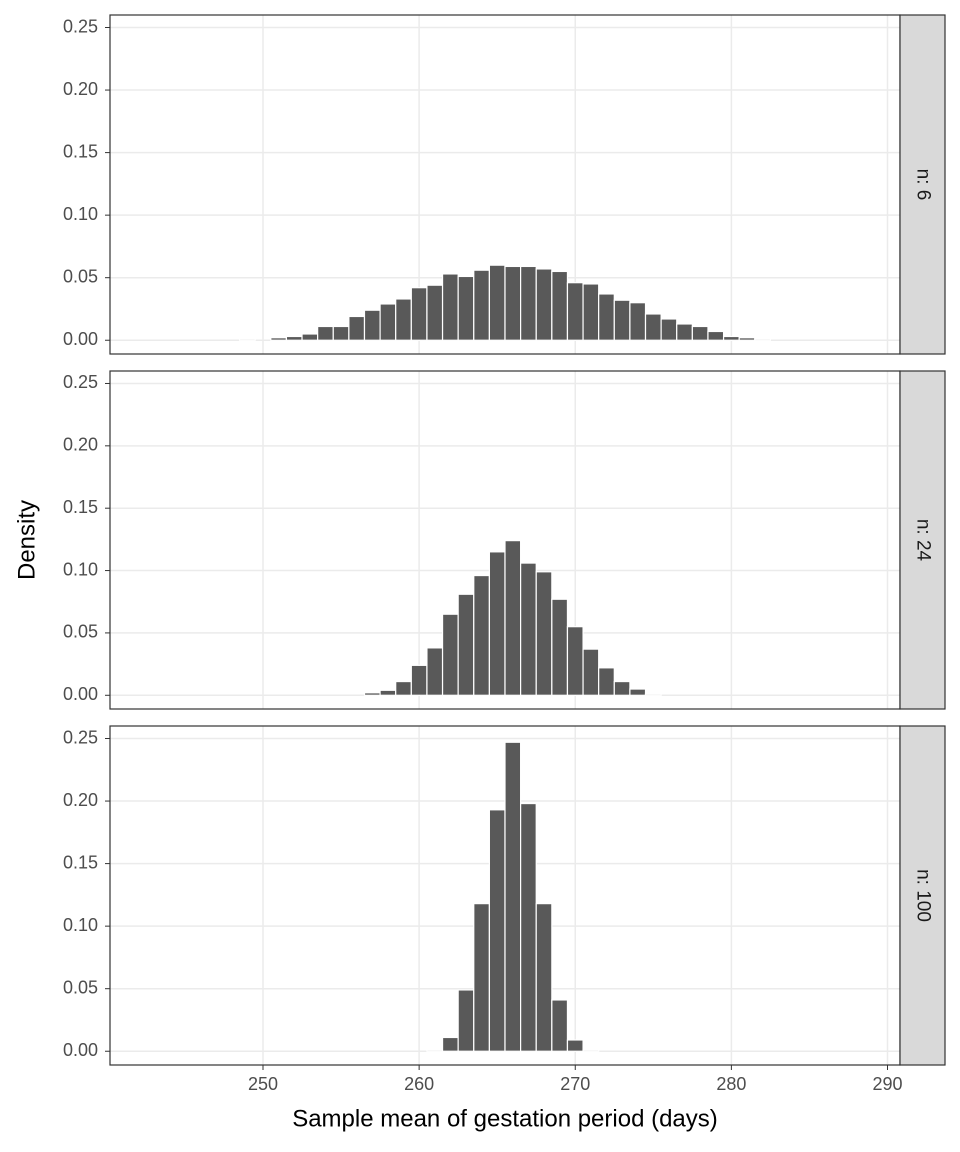 This screenshot has height=1152, width=960. I want to click on x-tick-label: 260, so click(419, 1084).